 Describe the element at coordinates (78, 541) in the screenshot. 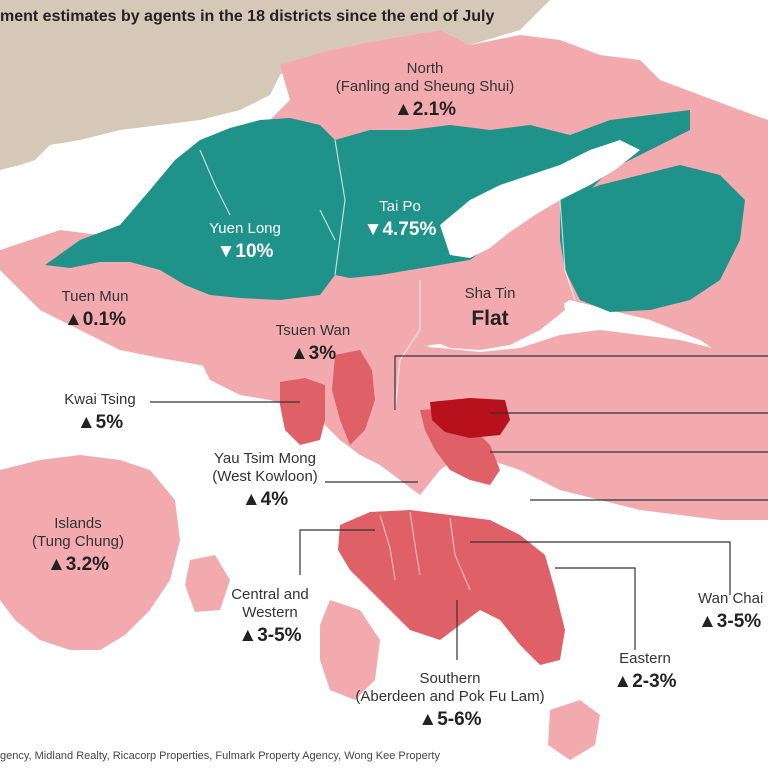

I see `islands-subname: (Tung Chung)` at that location.